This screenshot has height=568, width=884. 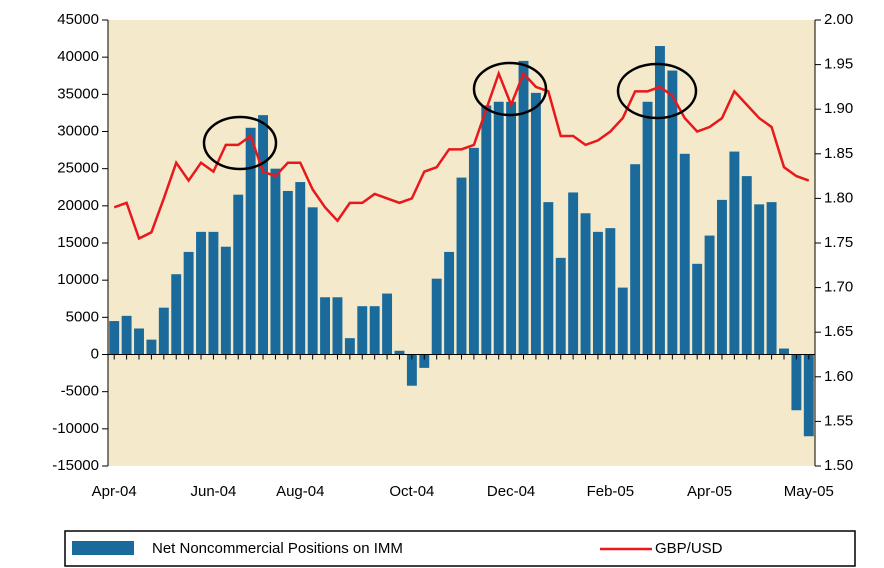 What do you see at coordinates (838, 153) in the screenshot?
I see `y2-tick-label: 1.85` at bounding box center [838, 153].